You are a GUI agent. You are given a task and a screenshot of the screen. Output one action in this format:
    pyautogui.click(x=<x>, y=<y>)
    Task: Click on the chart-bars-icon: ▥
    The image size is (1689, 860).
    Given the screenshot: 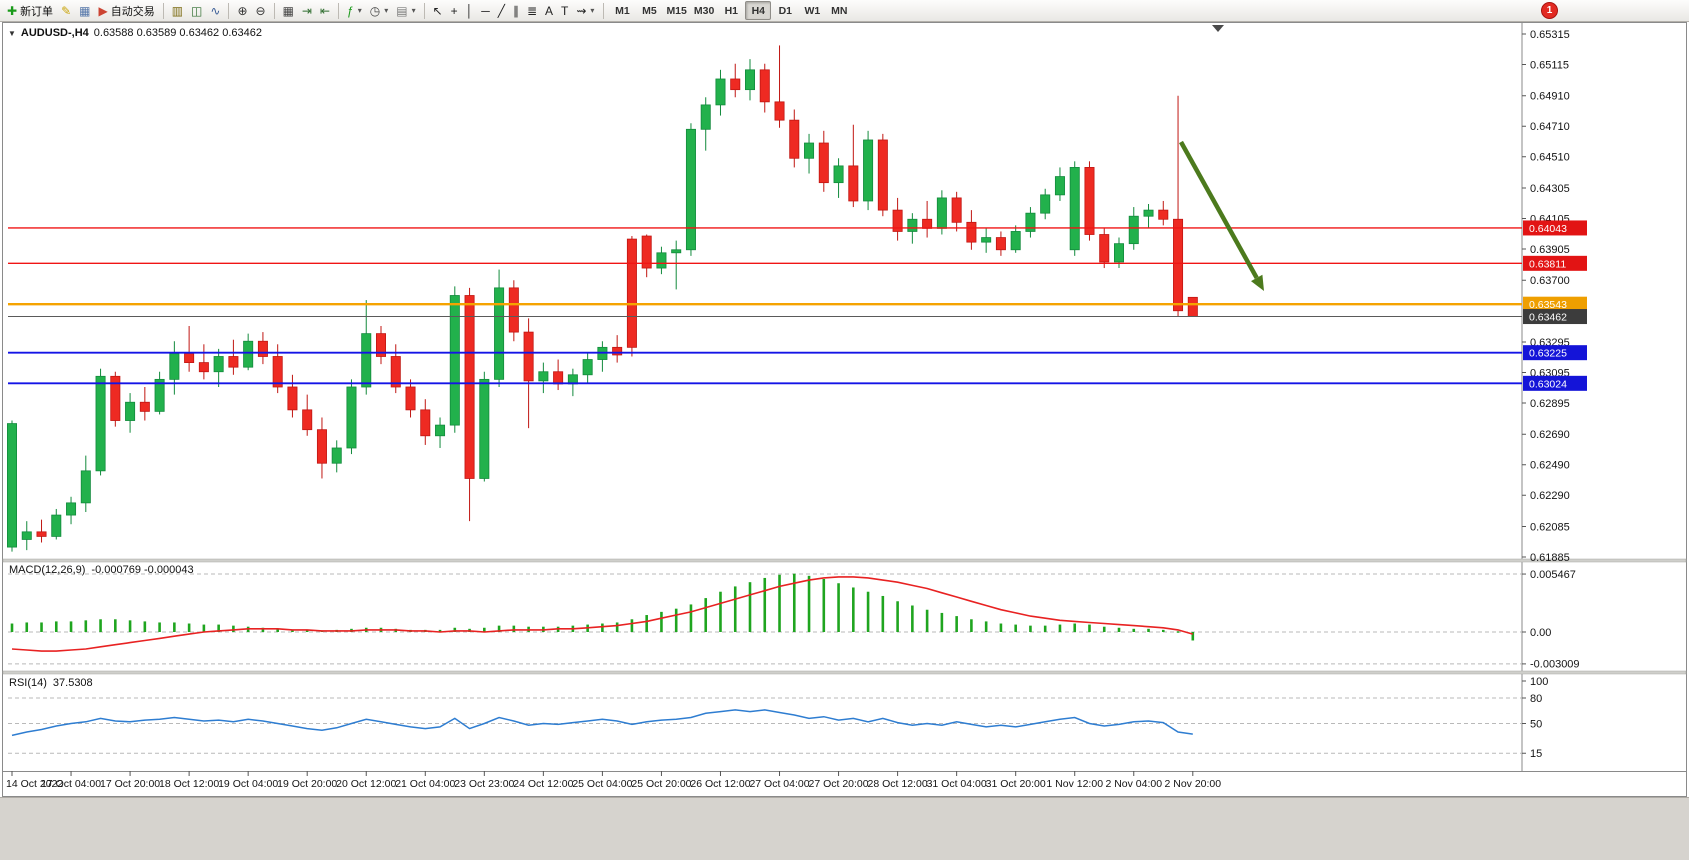 What is the action you would take?
    pyautogui.click(x=177, y=10)
    